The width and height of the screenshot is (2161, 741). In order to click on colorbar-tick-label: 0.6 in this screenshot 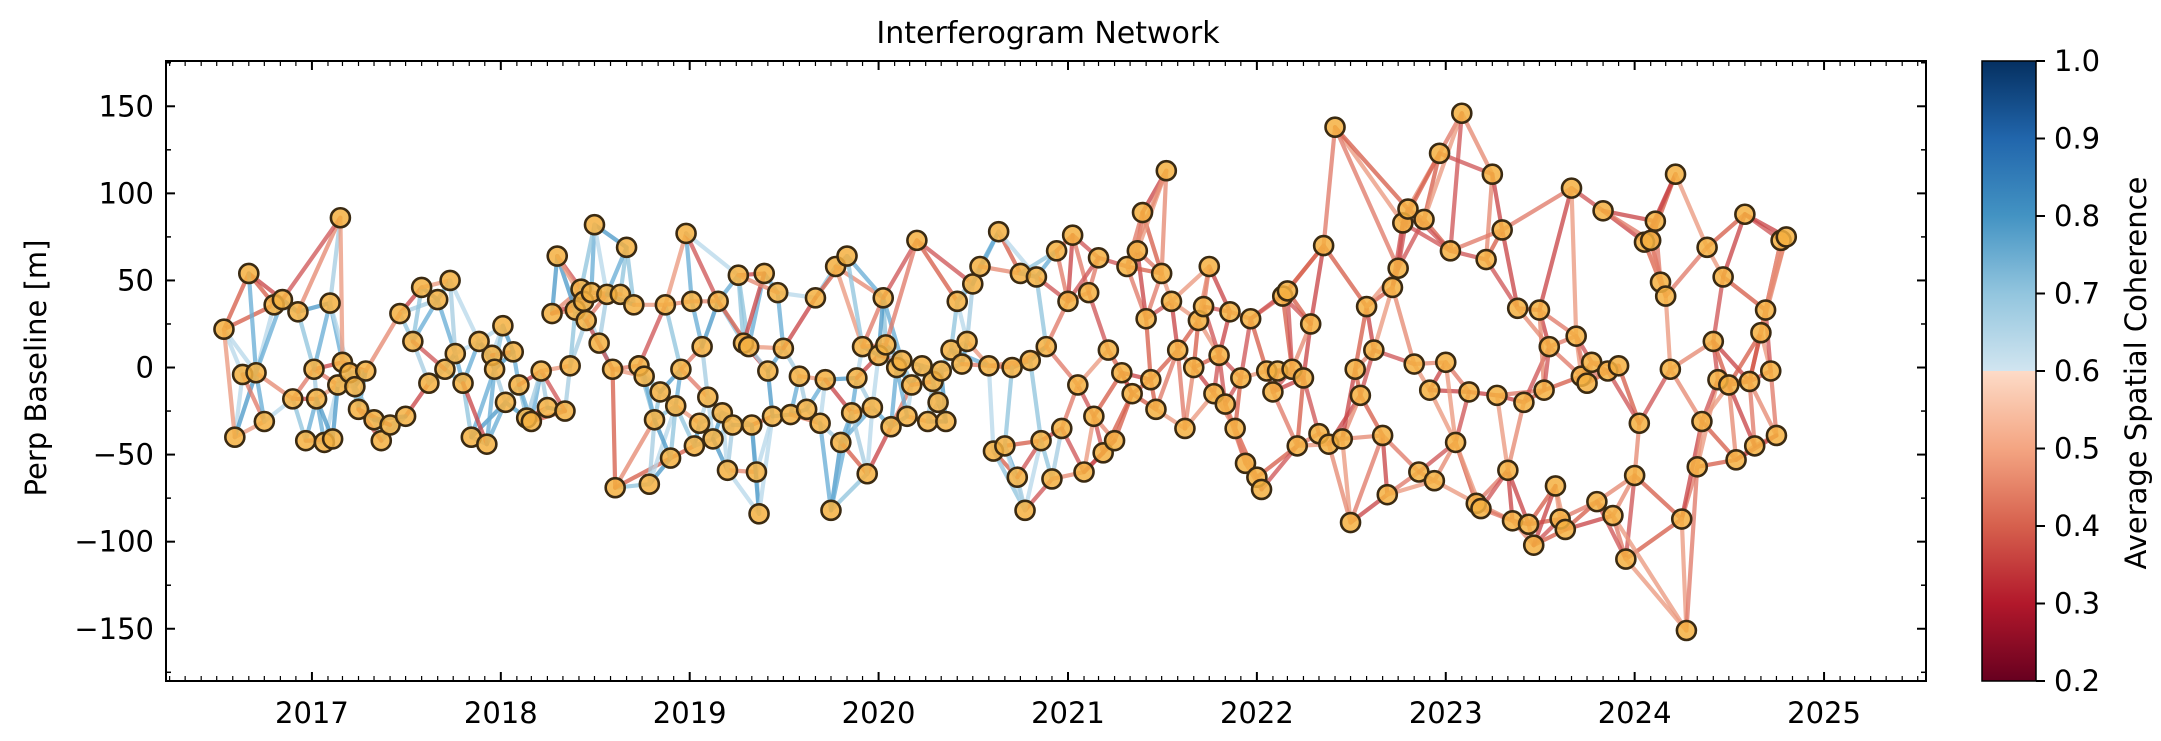, I will do `click(2077, 371)`.